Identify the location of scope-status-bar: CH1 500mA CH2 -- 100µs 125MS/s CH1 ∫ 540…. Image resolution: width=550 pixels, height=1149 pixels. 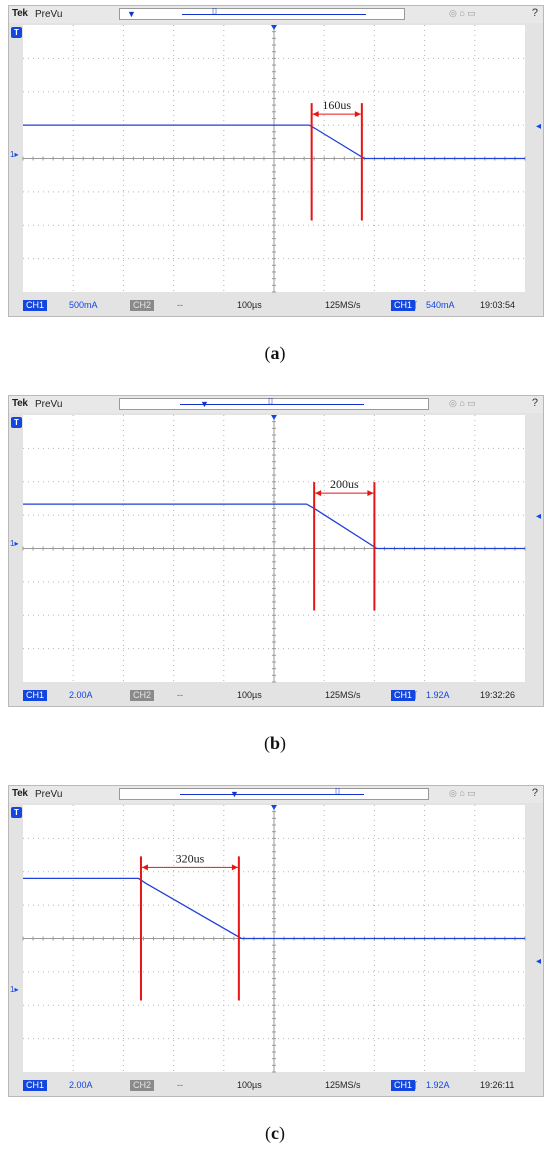
(276, 305).